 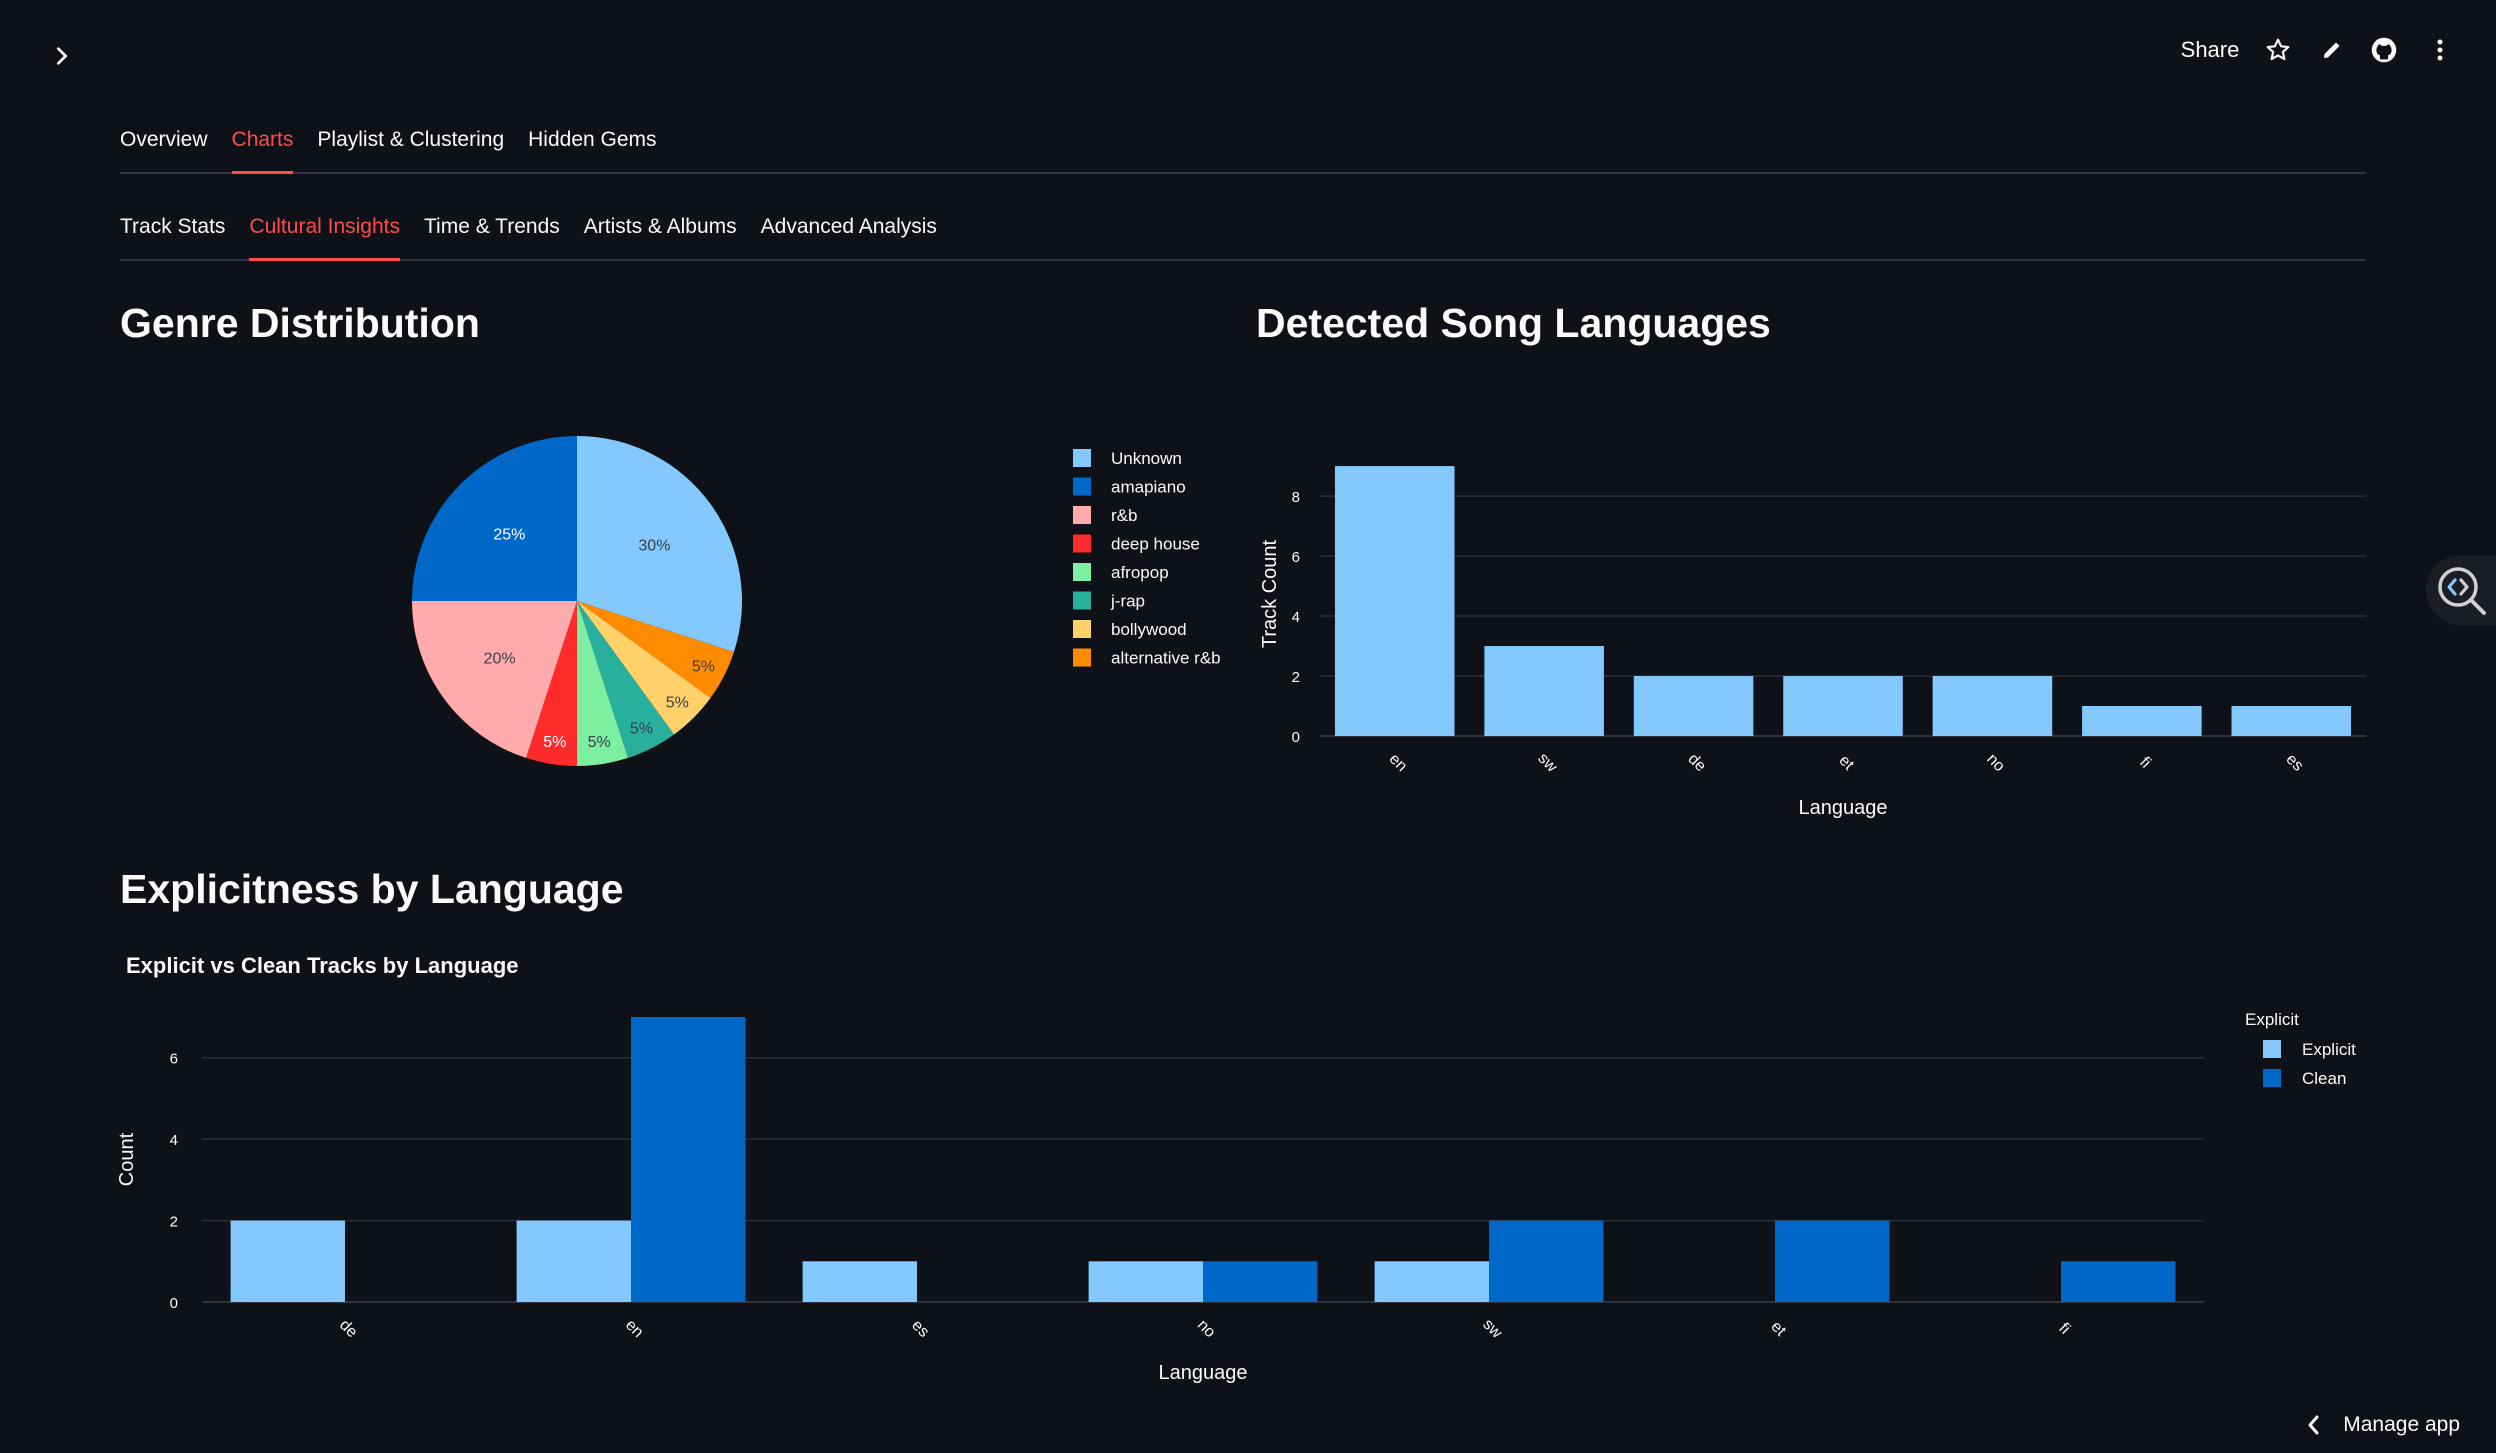 I want to click on manage-app-button: Manage app, so click(x=2382, y=1425).